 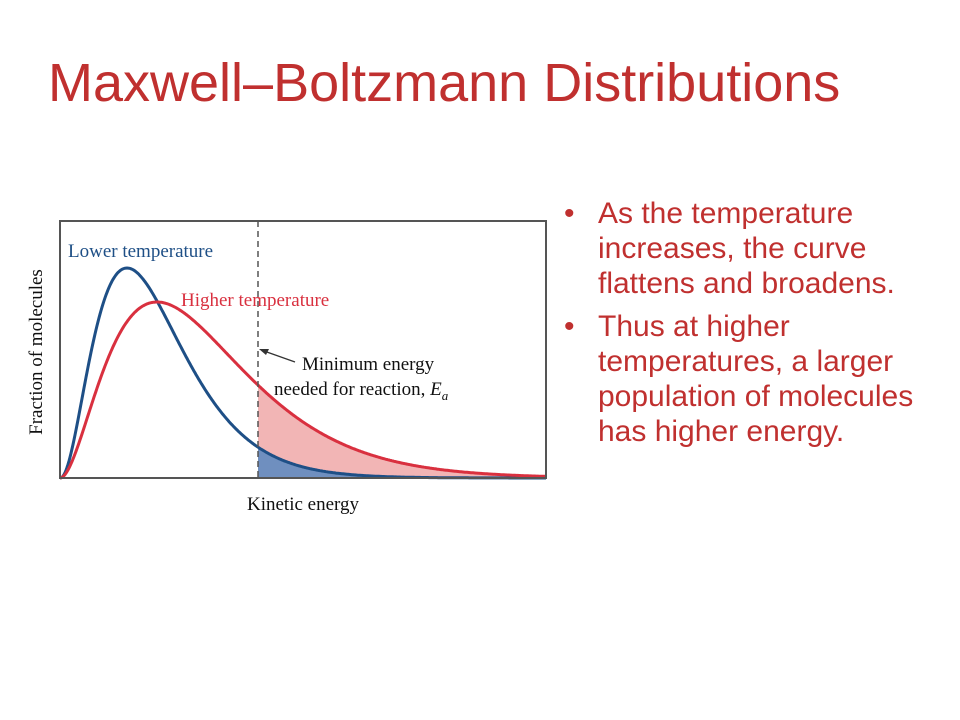 What do you see at coordinates (402, 431) in the screenshot?
I see `higher-temperature-tail-area` at bounding box center [402, 431].